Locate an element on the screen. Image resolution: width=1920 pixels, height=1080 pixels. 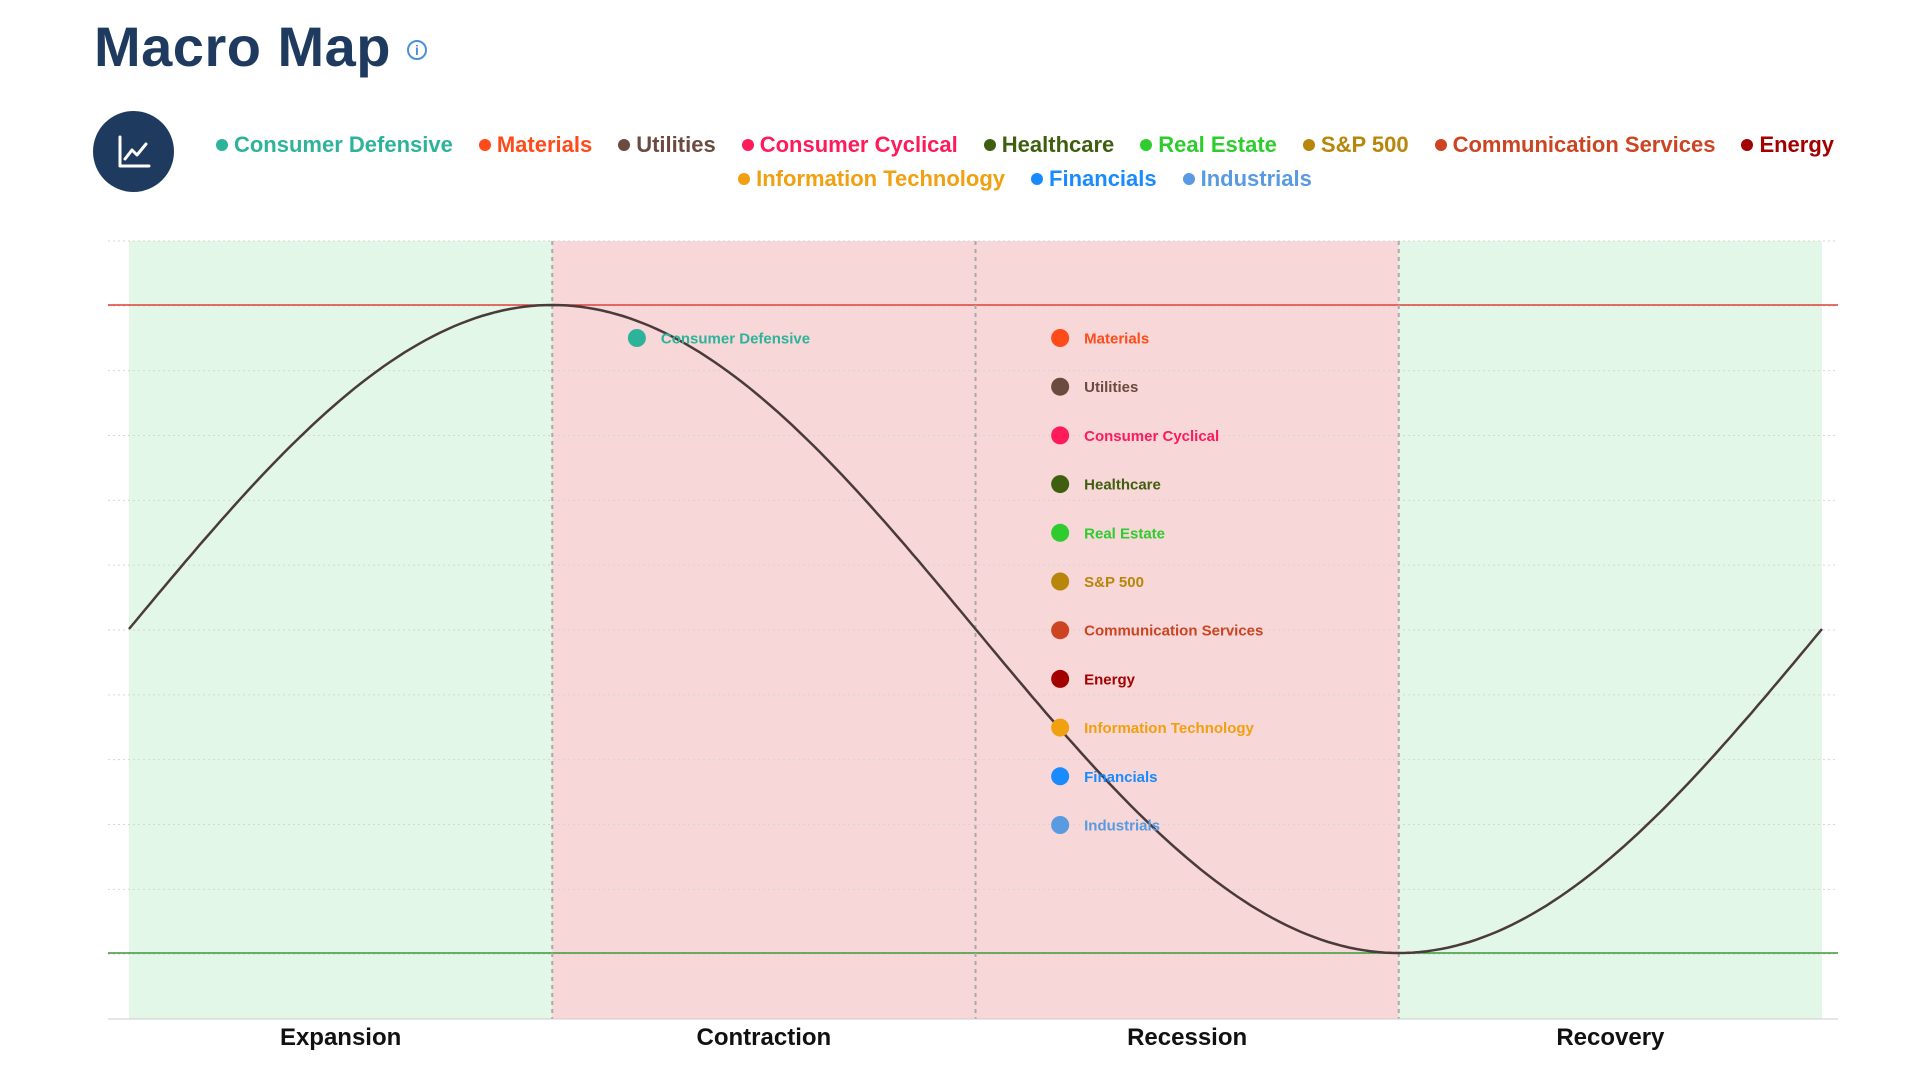
legend-label: Consumer Defensive is located at coordinates (343, 144).